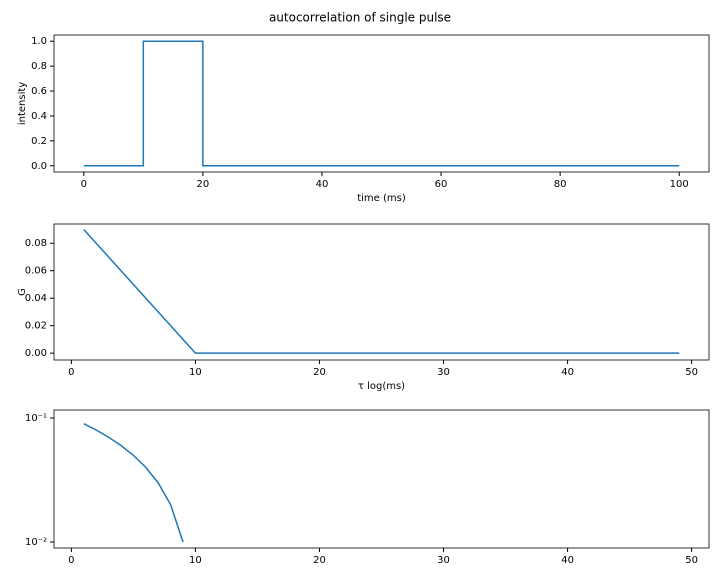 This screenshot has height=576, width=720. Describe the element at coordinates (39, 116) in the screenshot. I see `y-tick-label: 0.4` at that location.